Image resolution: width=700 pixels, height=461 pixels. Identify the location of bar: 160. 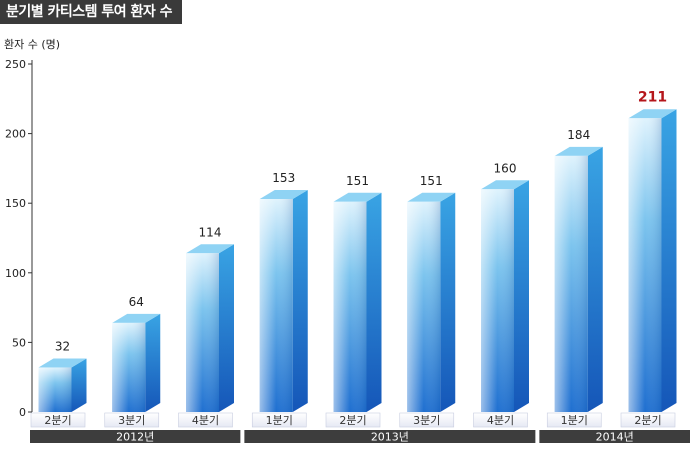
(505, 286).